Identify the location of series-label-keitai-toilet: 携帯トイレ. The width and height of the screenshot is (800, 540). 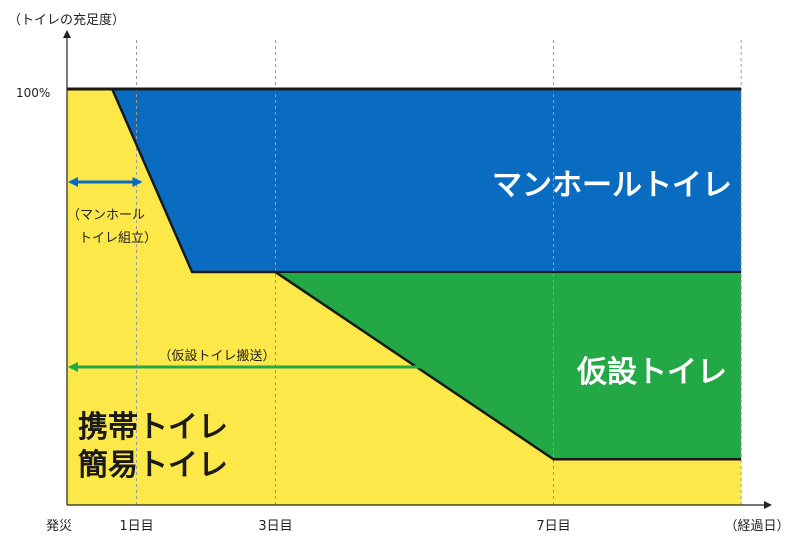
(153, 427).